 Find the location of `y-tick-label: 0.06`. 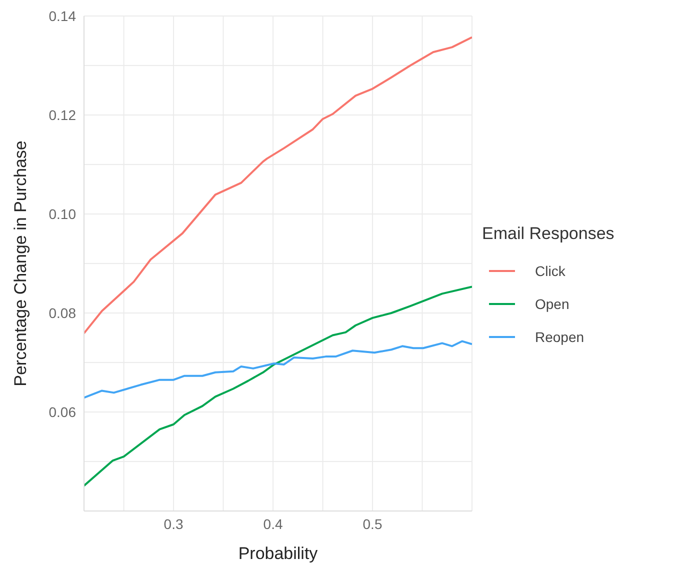

y-tick-label: 0.06 is located at coordinates (62, 412).